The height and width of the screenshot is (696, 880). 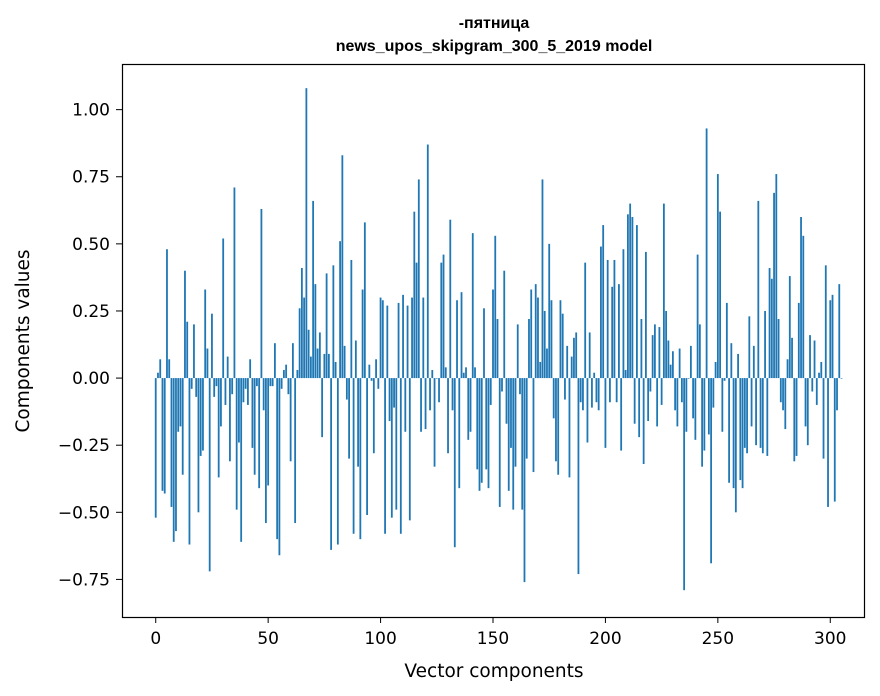 What do you see at coordinates (498, 633) in the screenshot?
I see `x-axis-ticks: 0 50 100 150 200 250 300` at bounding box center [498, 633].